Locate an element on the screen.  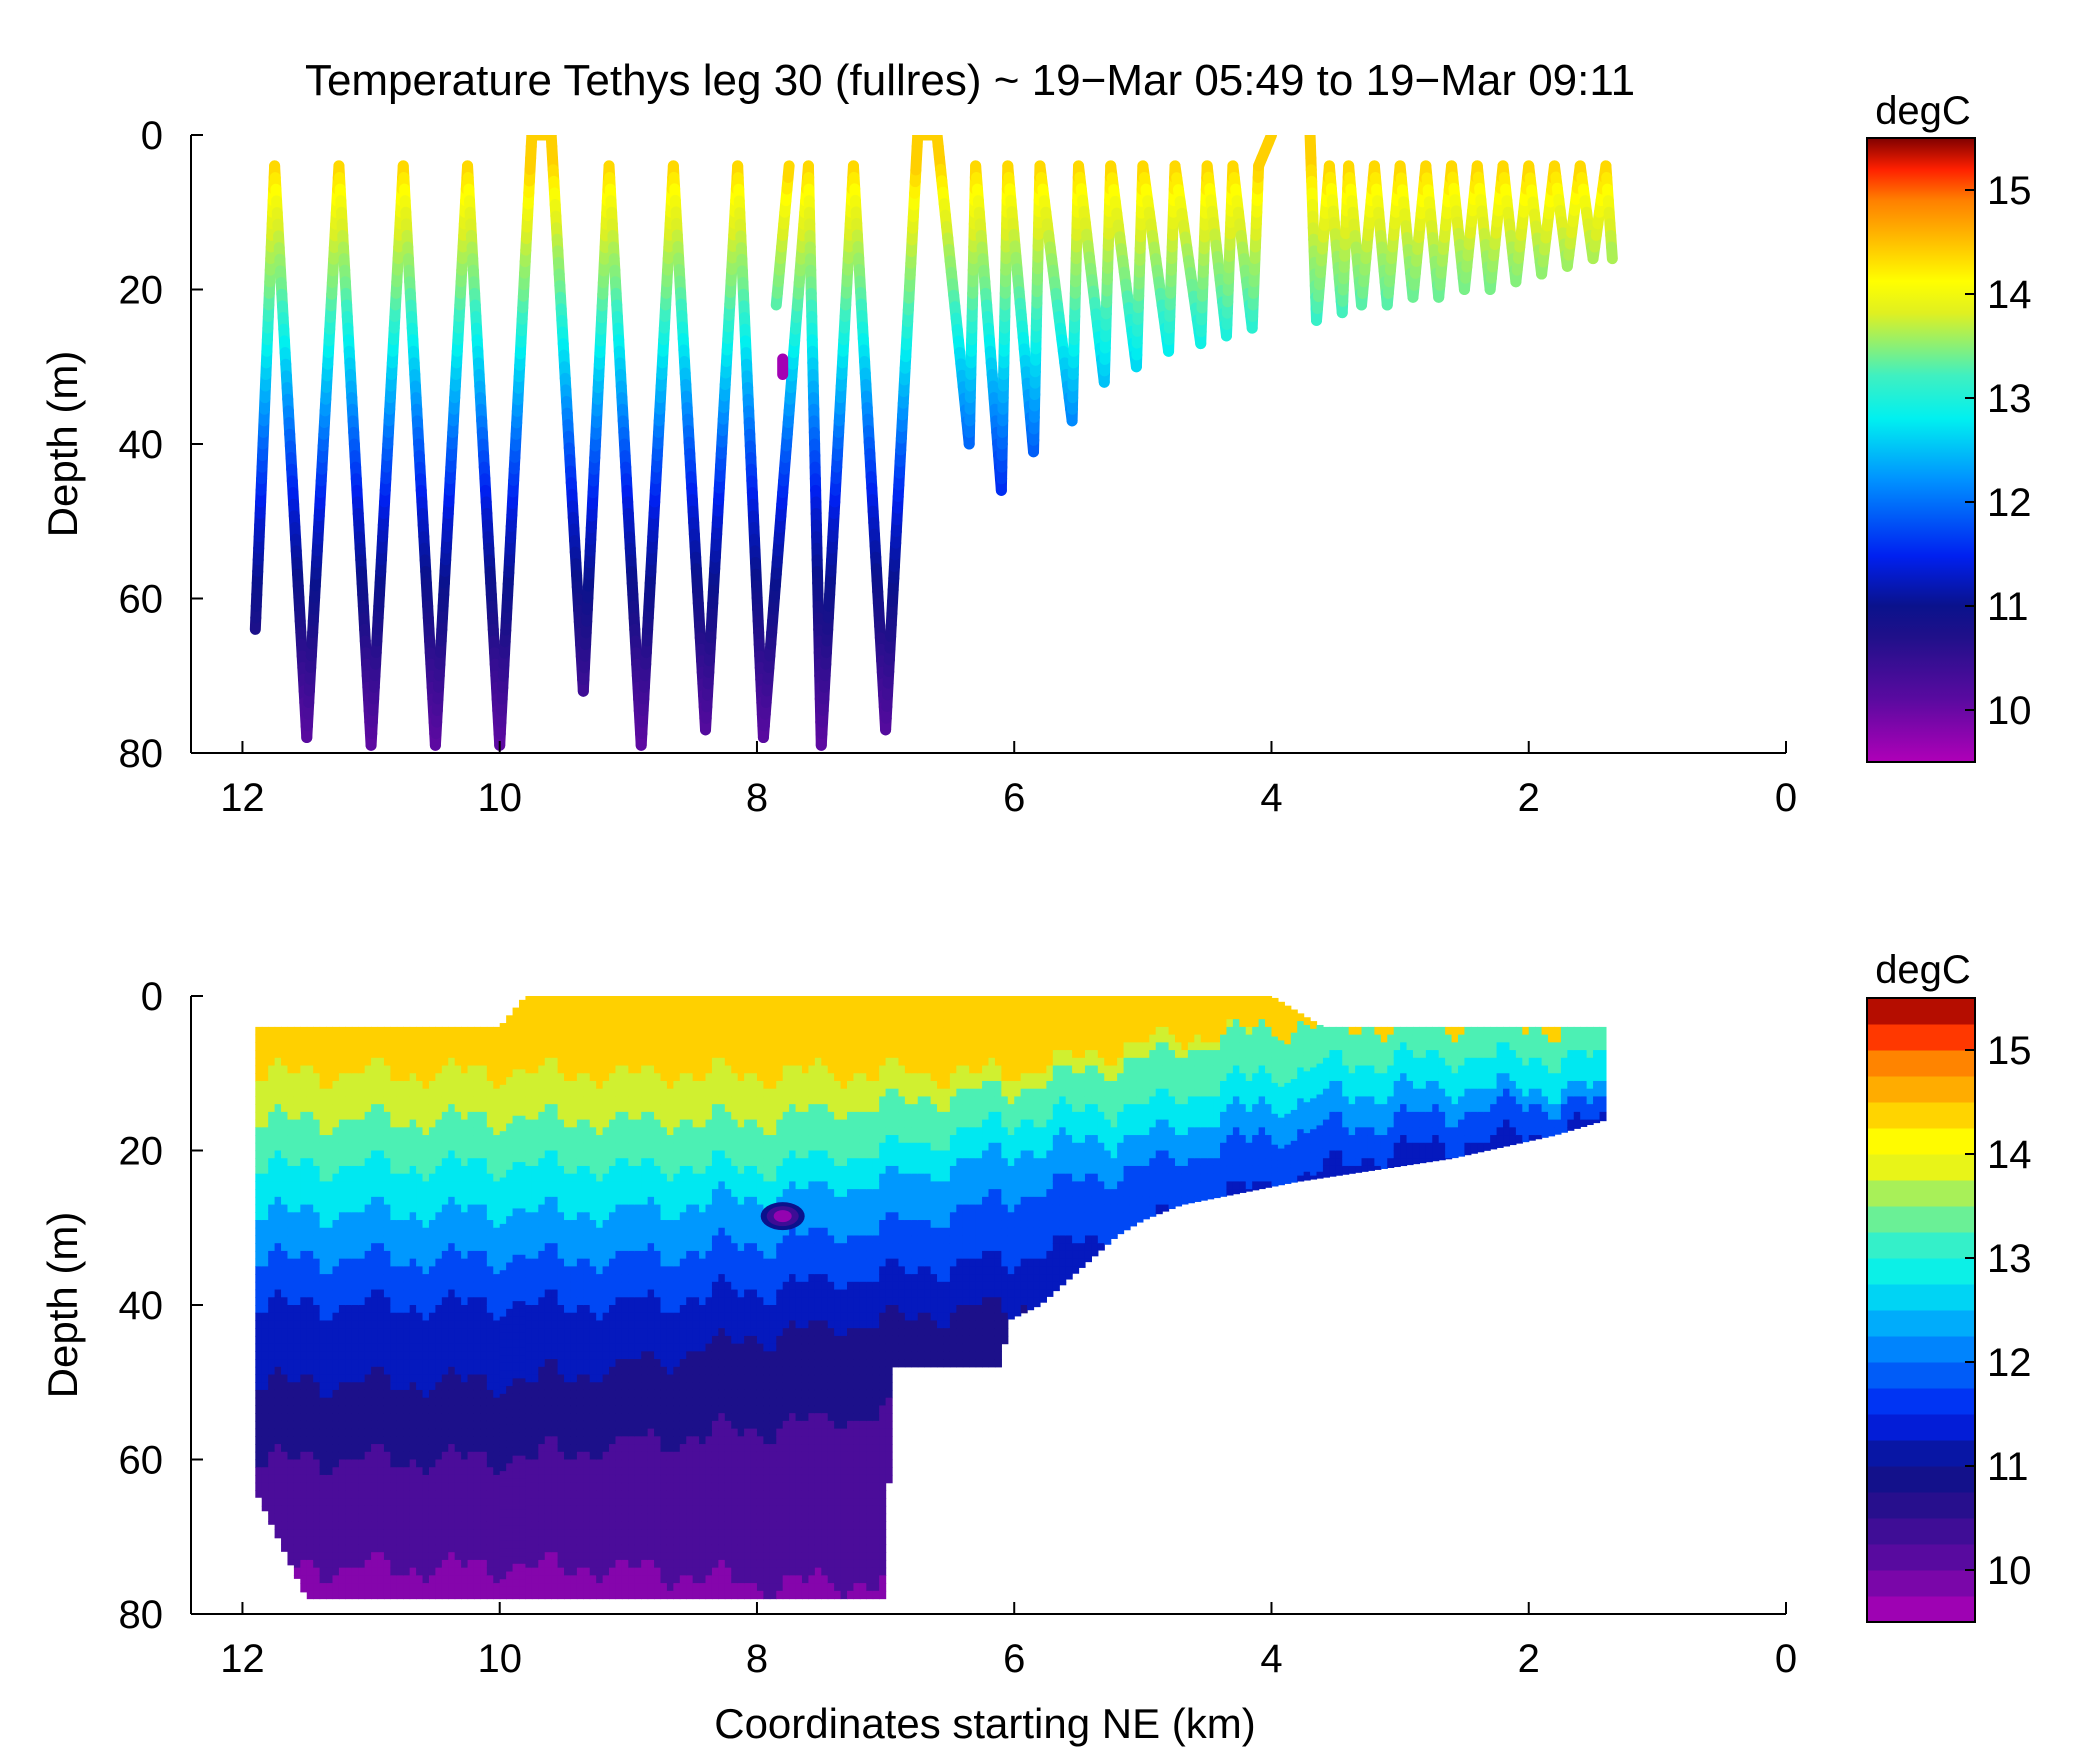
profile-segment is located at coordinates (1612, 253).